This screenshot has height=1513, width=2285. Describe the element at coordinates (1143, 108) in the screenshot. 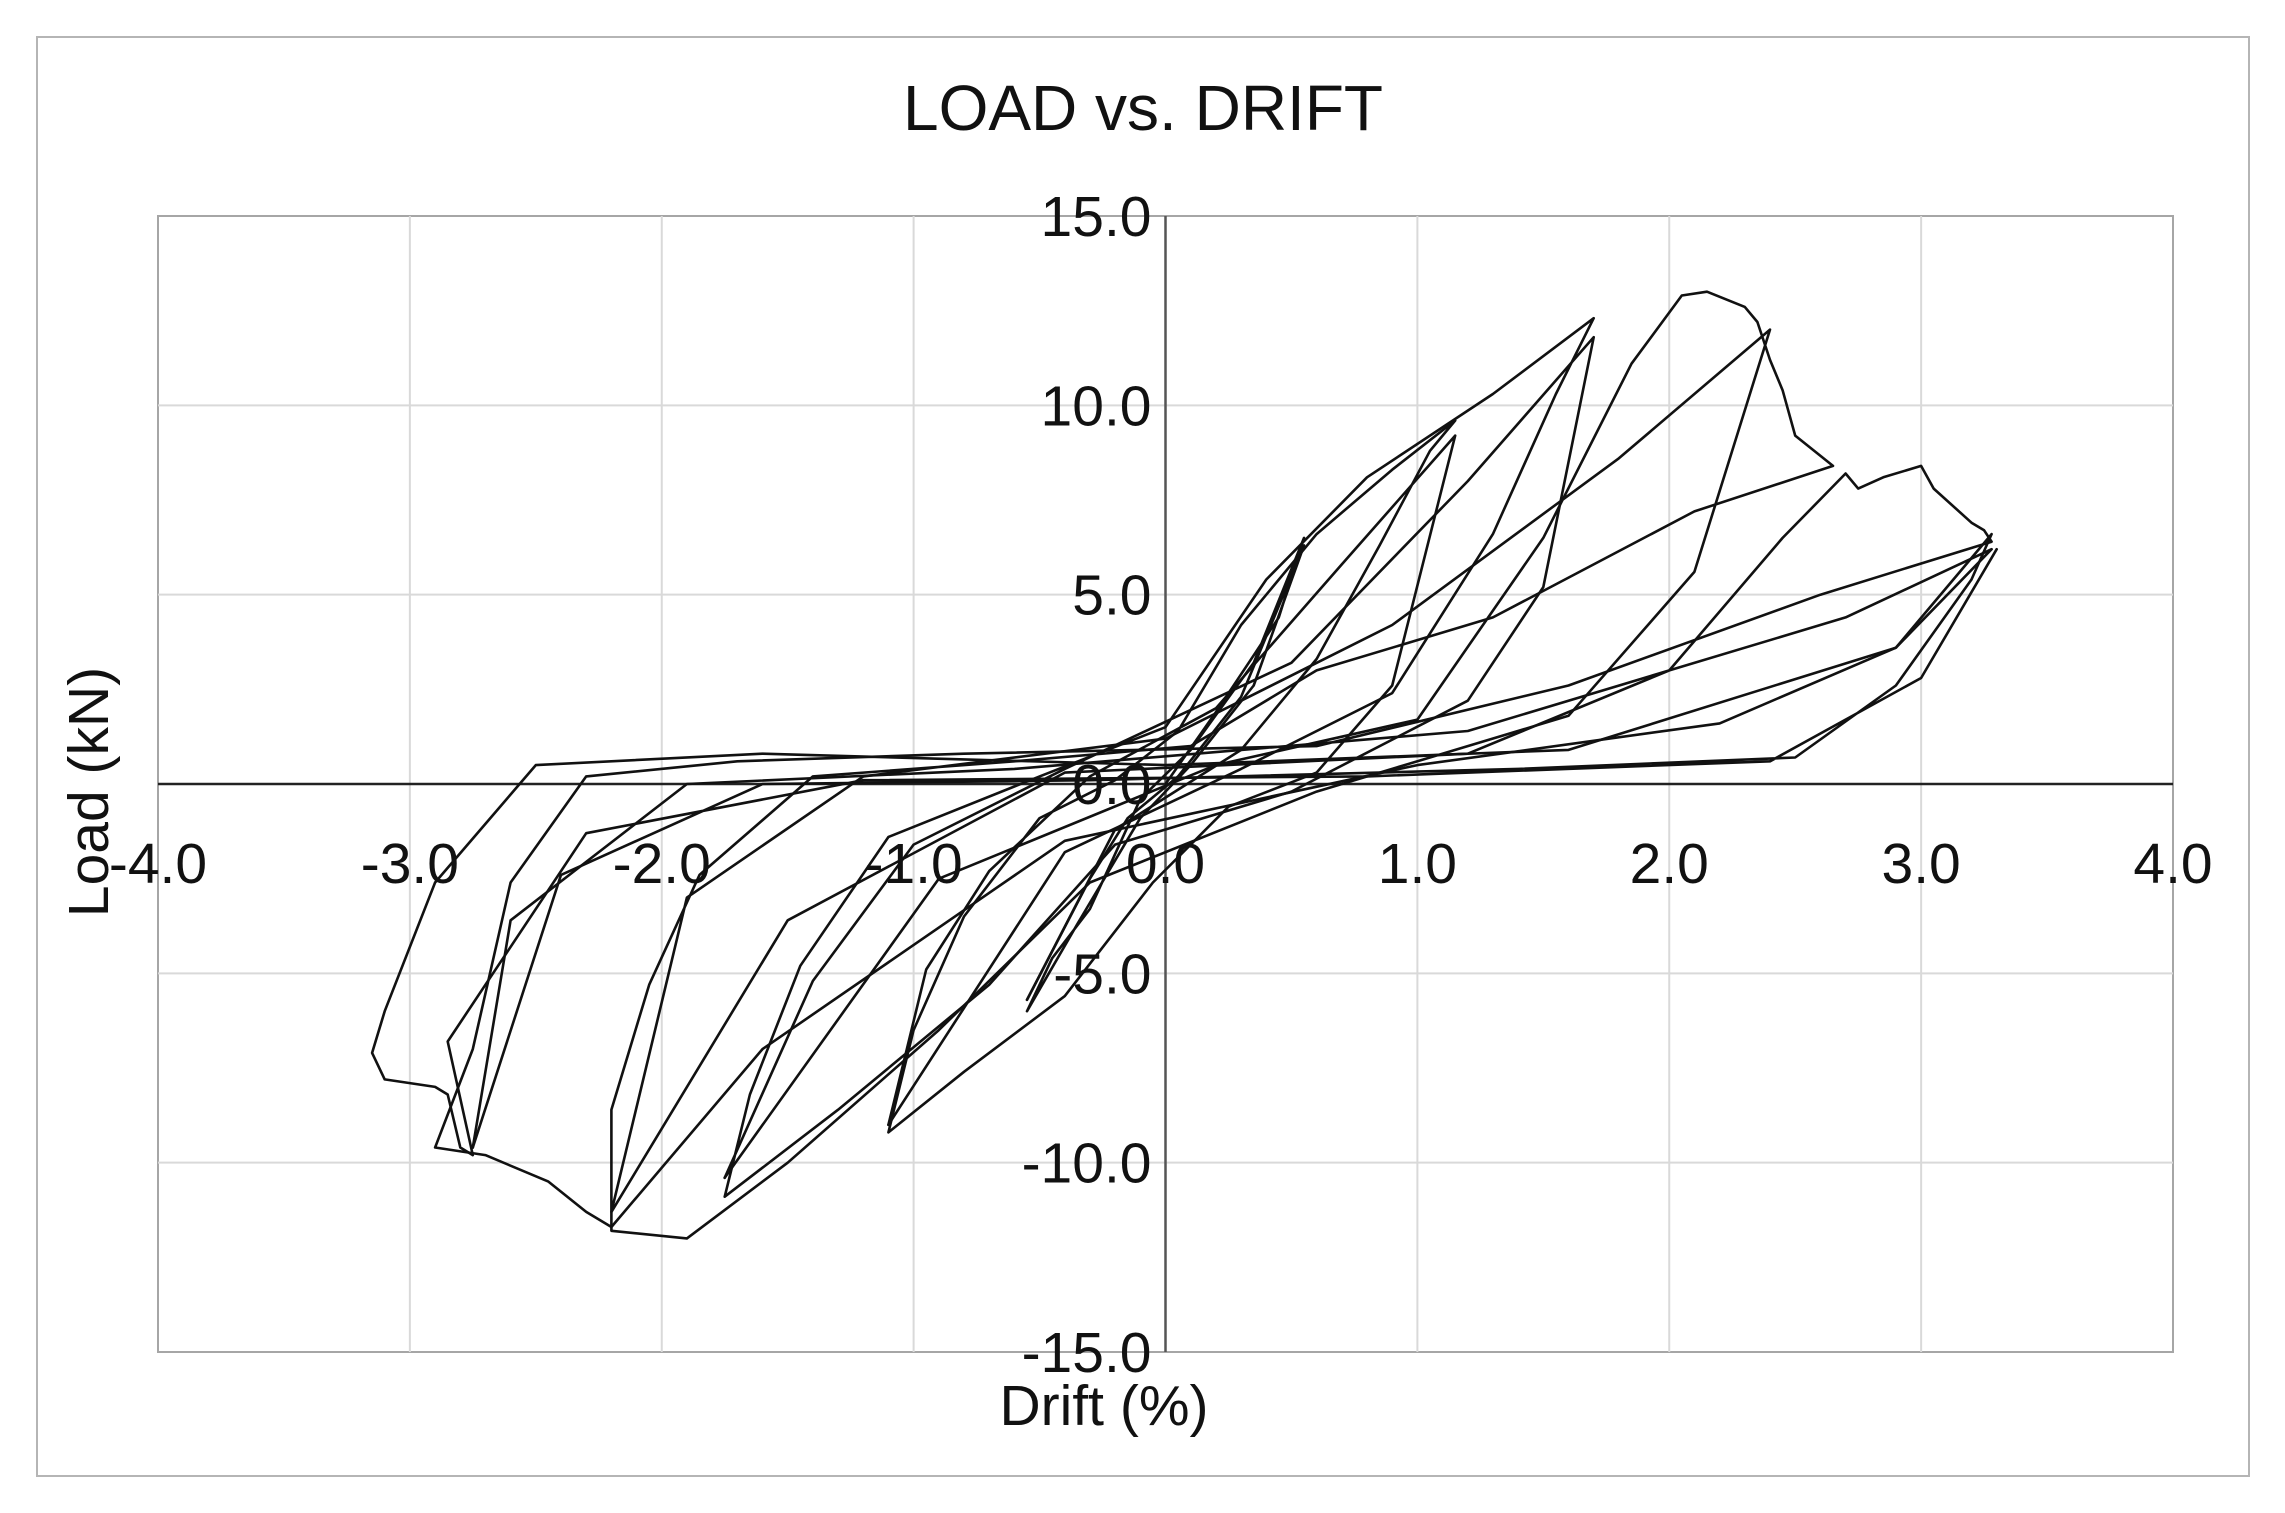

I see `chart-title: LOAD vs. DRIFT` at that location.